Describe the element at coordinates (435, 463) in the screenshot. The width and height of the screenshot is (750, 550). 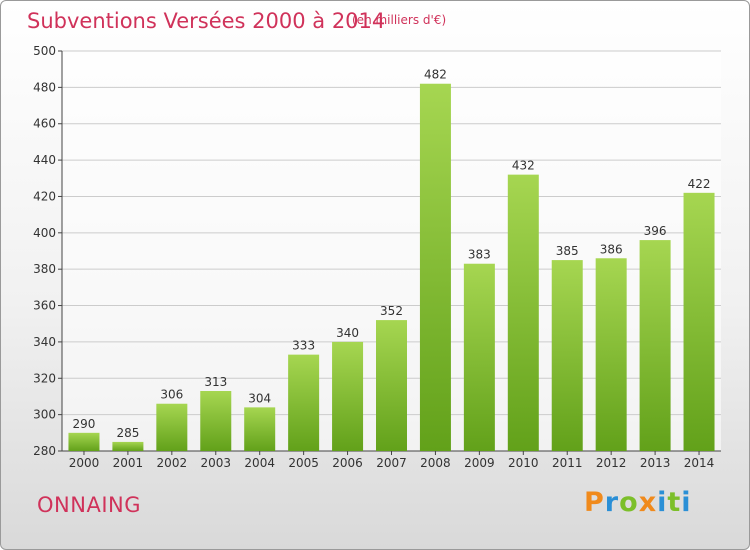
I see `x-tick-label: 2008` at that location.